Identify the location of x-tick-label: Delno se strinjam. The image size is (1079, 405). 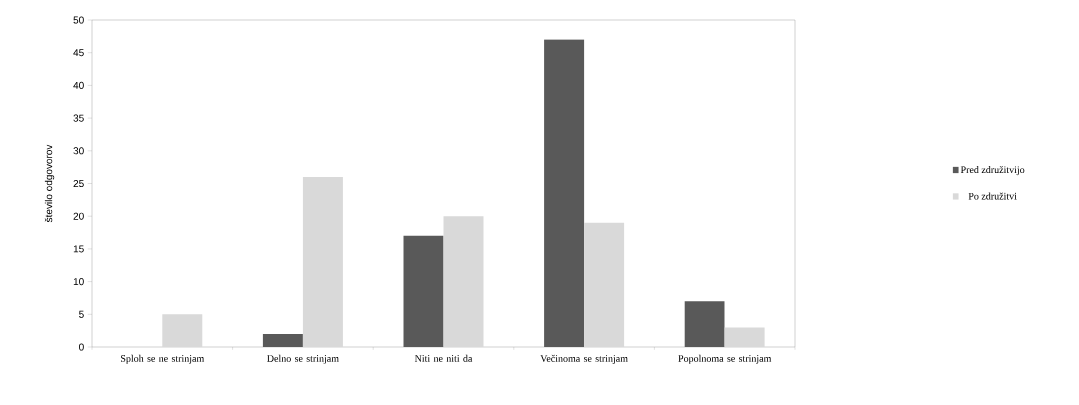
(303, 359).